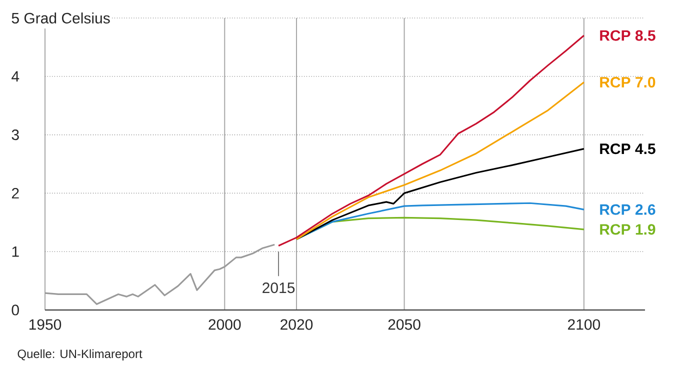 The height and width of the screenshot is (370, 690). What do you see at coordinates (404, 324) in the screenshot?
I see `x-tick-label: 2050` at bounding box center [404, 324].